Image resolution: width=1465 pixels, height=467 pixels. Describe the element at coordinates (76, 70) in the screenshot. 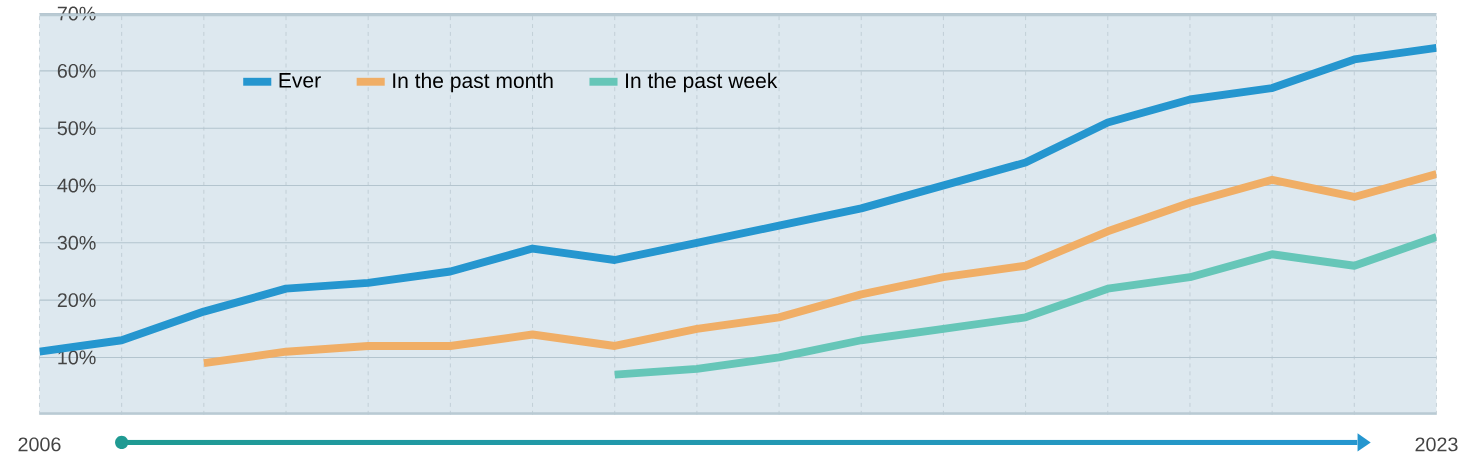

I see `y-tick-label: 60%` at that location.